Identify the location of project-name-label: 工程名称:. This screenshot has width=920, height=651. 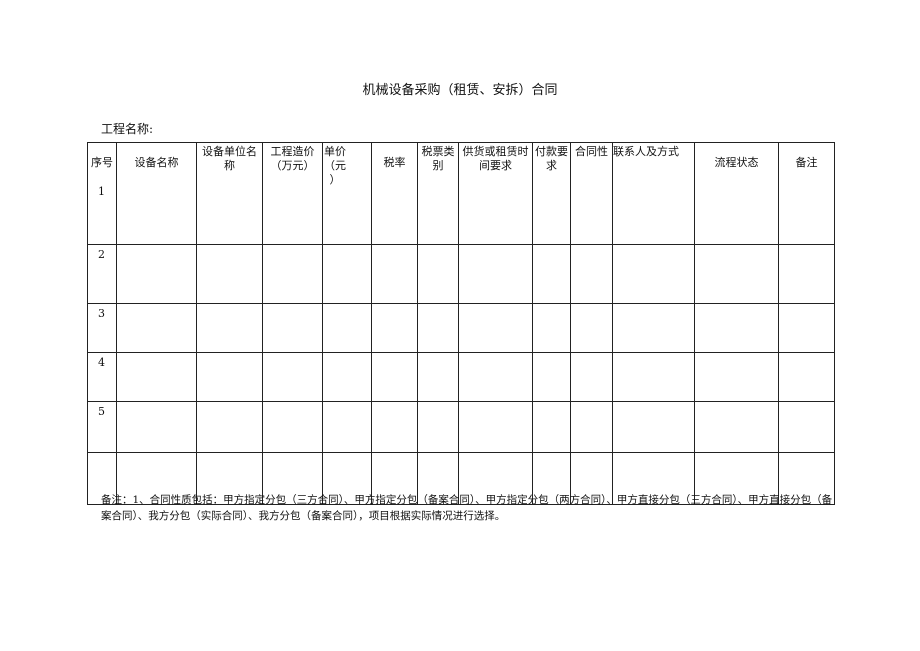
(127, 129).